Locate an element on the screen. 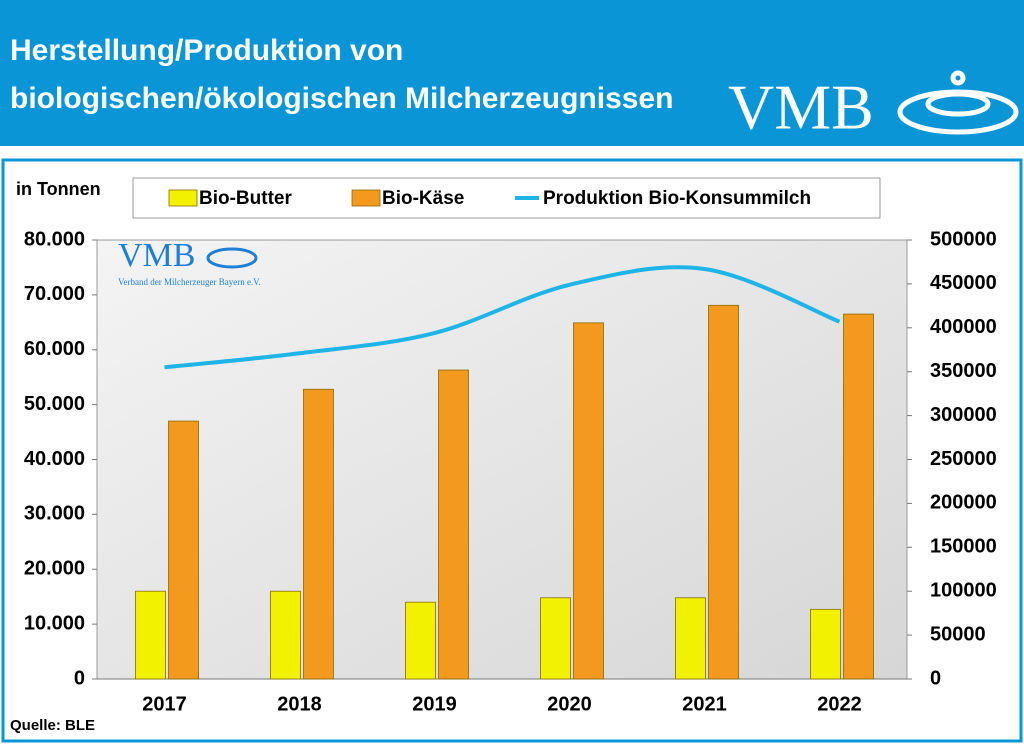  y-tick-label: 30.000 is located at coordinates (54, 514).